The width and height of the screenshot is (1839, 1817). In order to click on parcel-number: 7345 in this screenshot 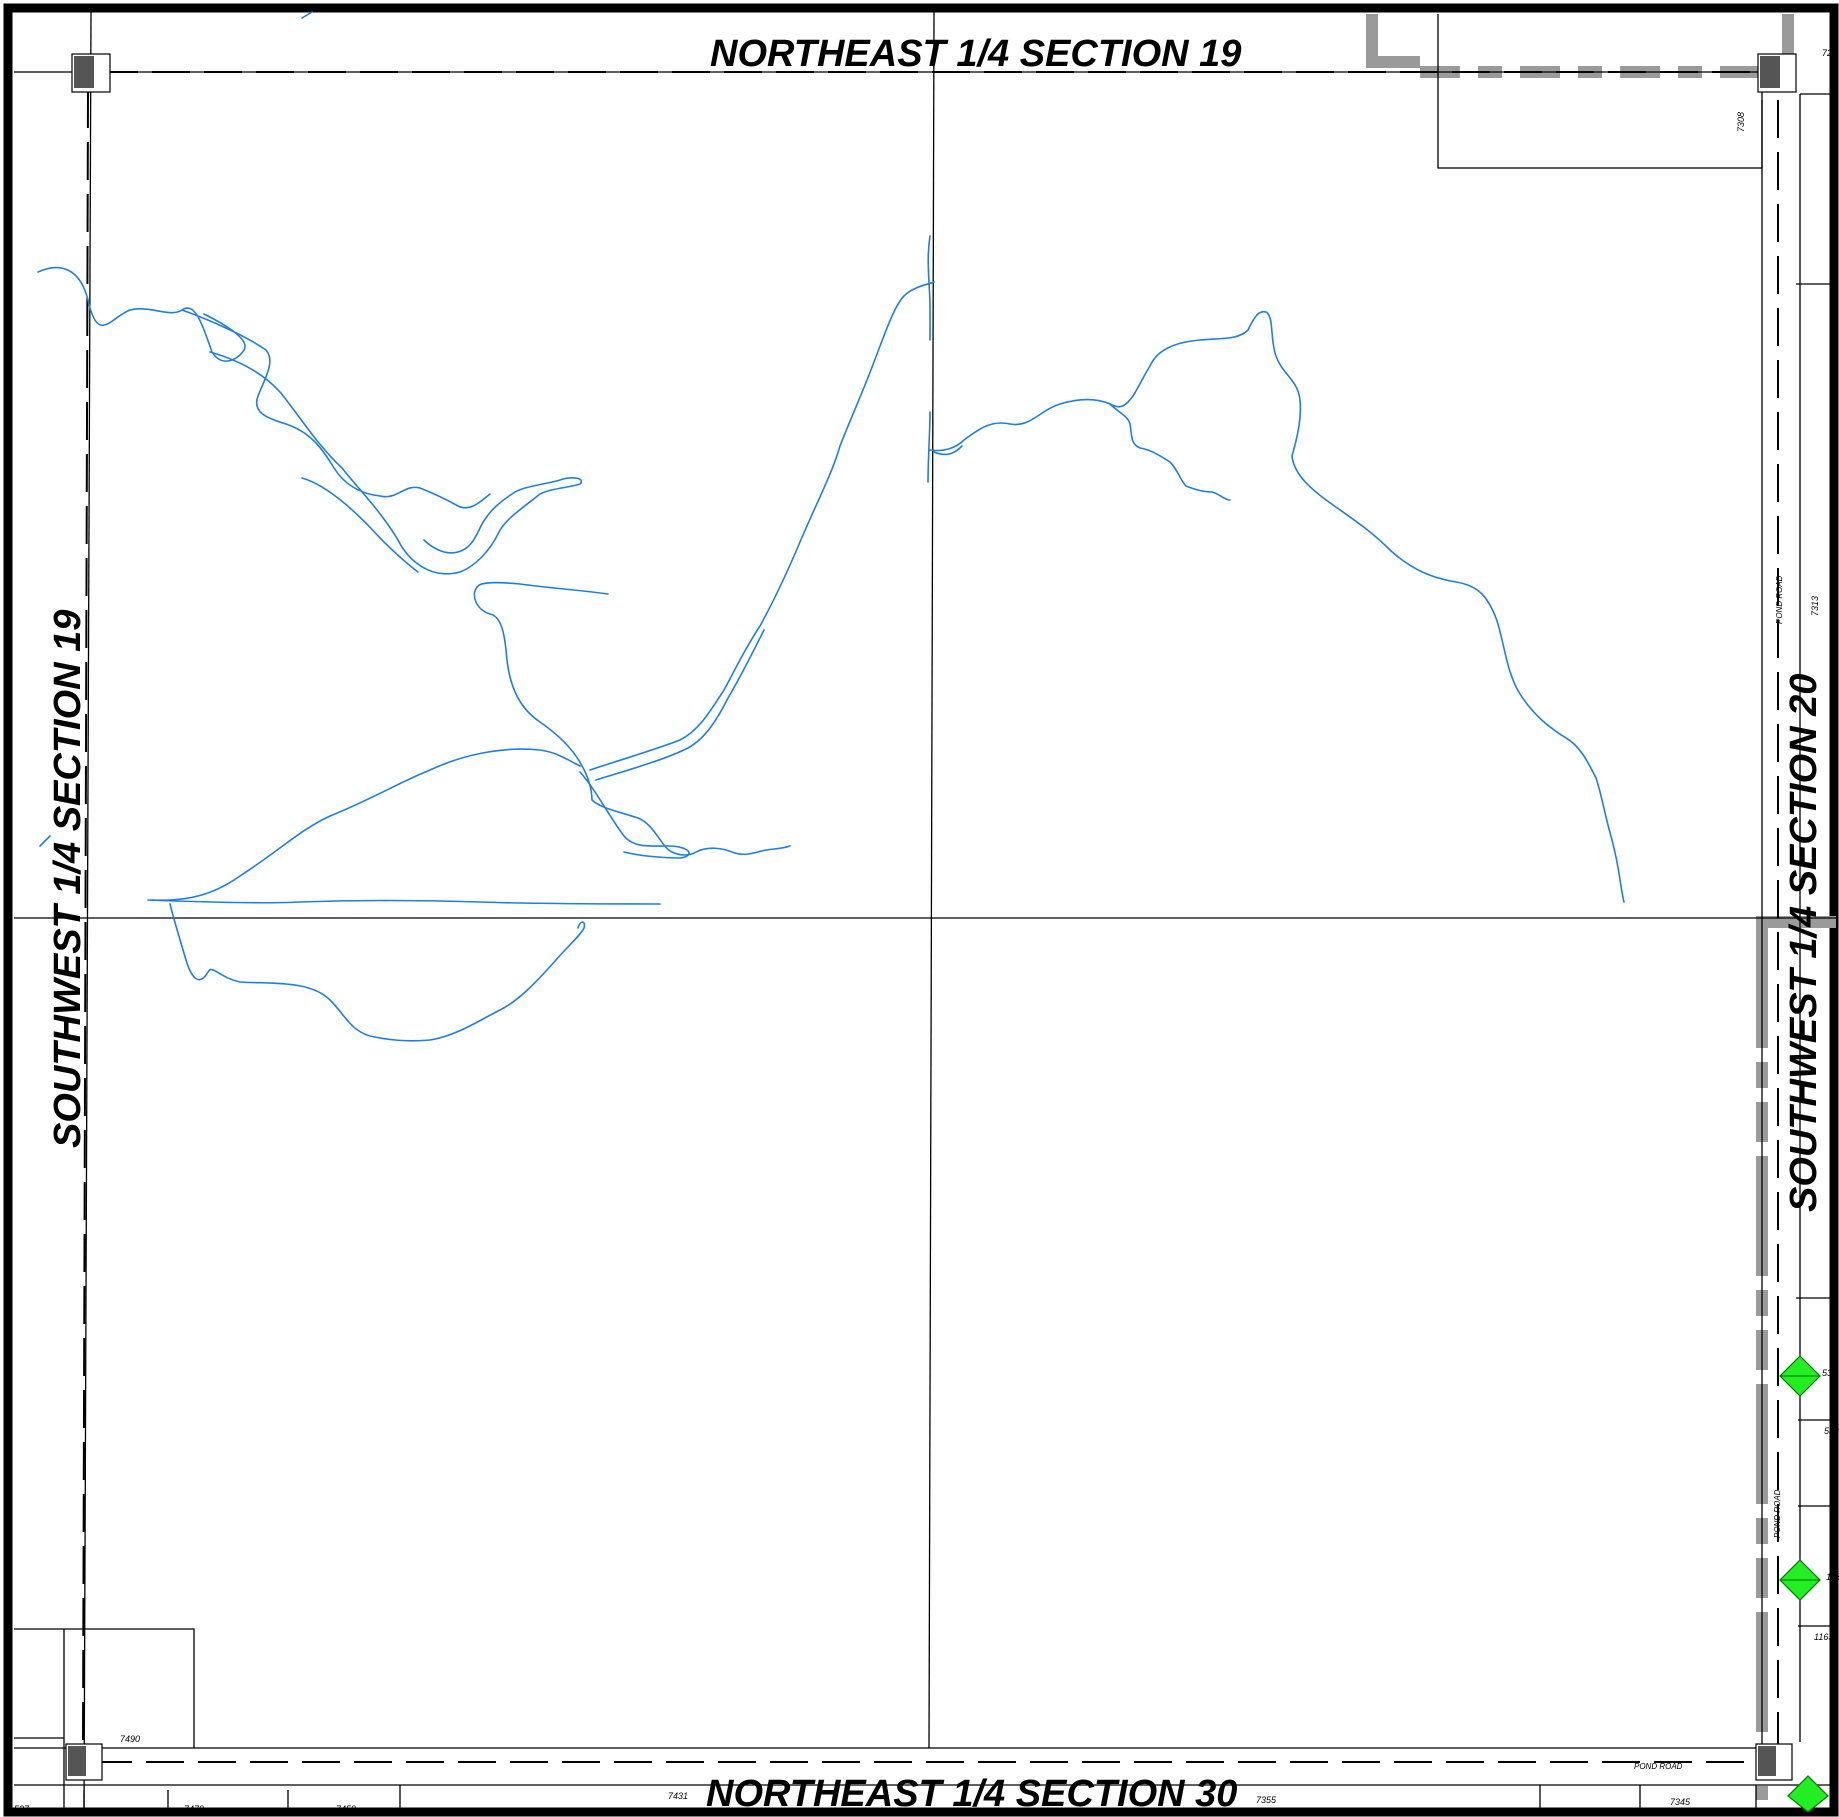, I will do `click(1680, 1802)`.